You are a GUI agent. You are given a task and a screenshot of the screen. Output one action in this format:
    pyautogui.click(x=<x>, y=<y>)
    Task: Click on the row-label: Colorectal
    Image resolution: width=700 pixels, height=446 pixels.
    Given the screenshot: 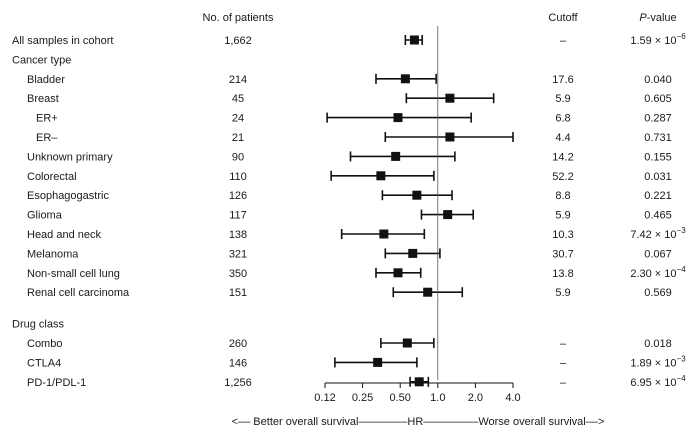 What is the action you would take?
    pyautogui.click(x=52, y=177)
    